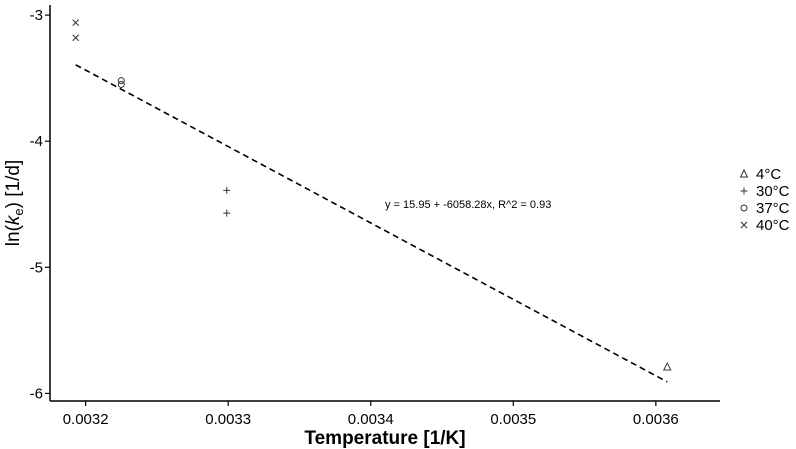  I want to click on legend: 4°C30°C37°C40°C, so click(764, 200).